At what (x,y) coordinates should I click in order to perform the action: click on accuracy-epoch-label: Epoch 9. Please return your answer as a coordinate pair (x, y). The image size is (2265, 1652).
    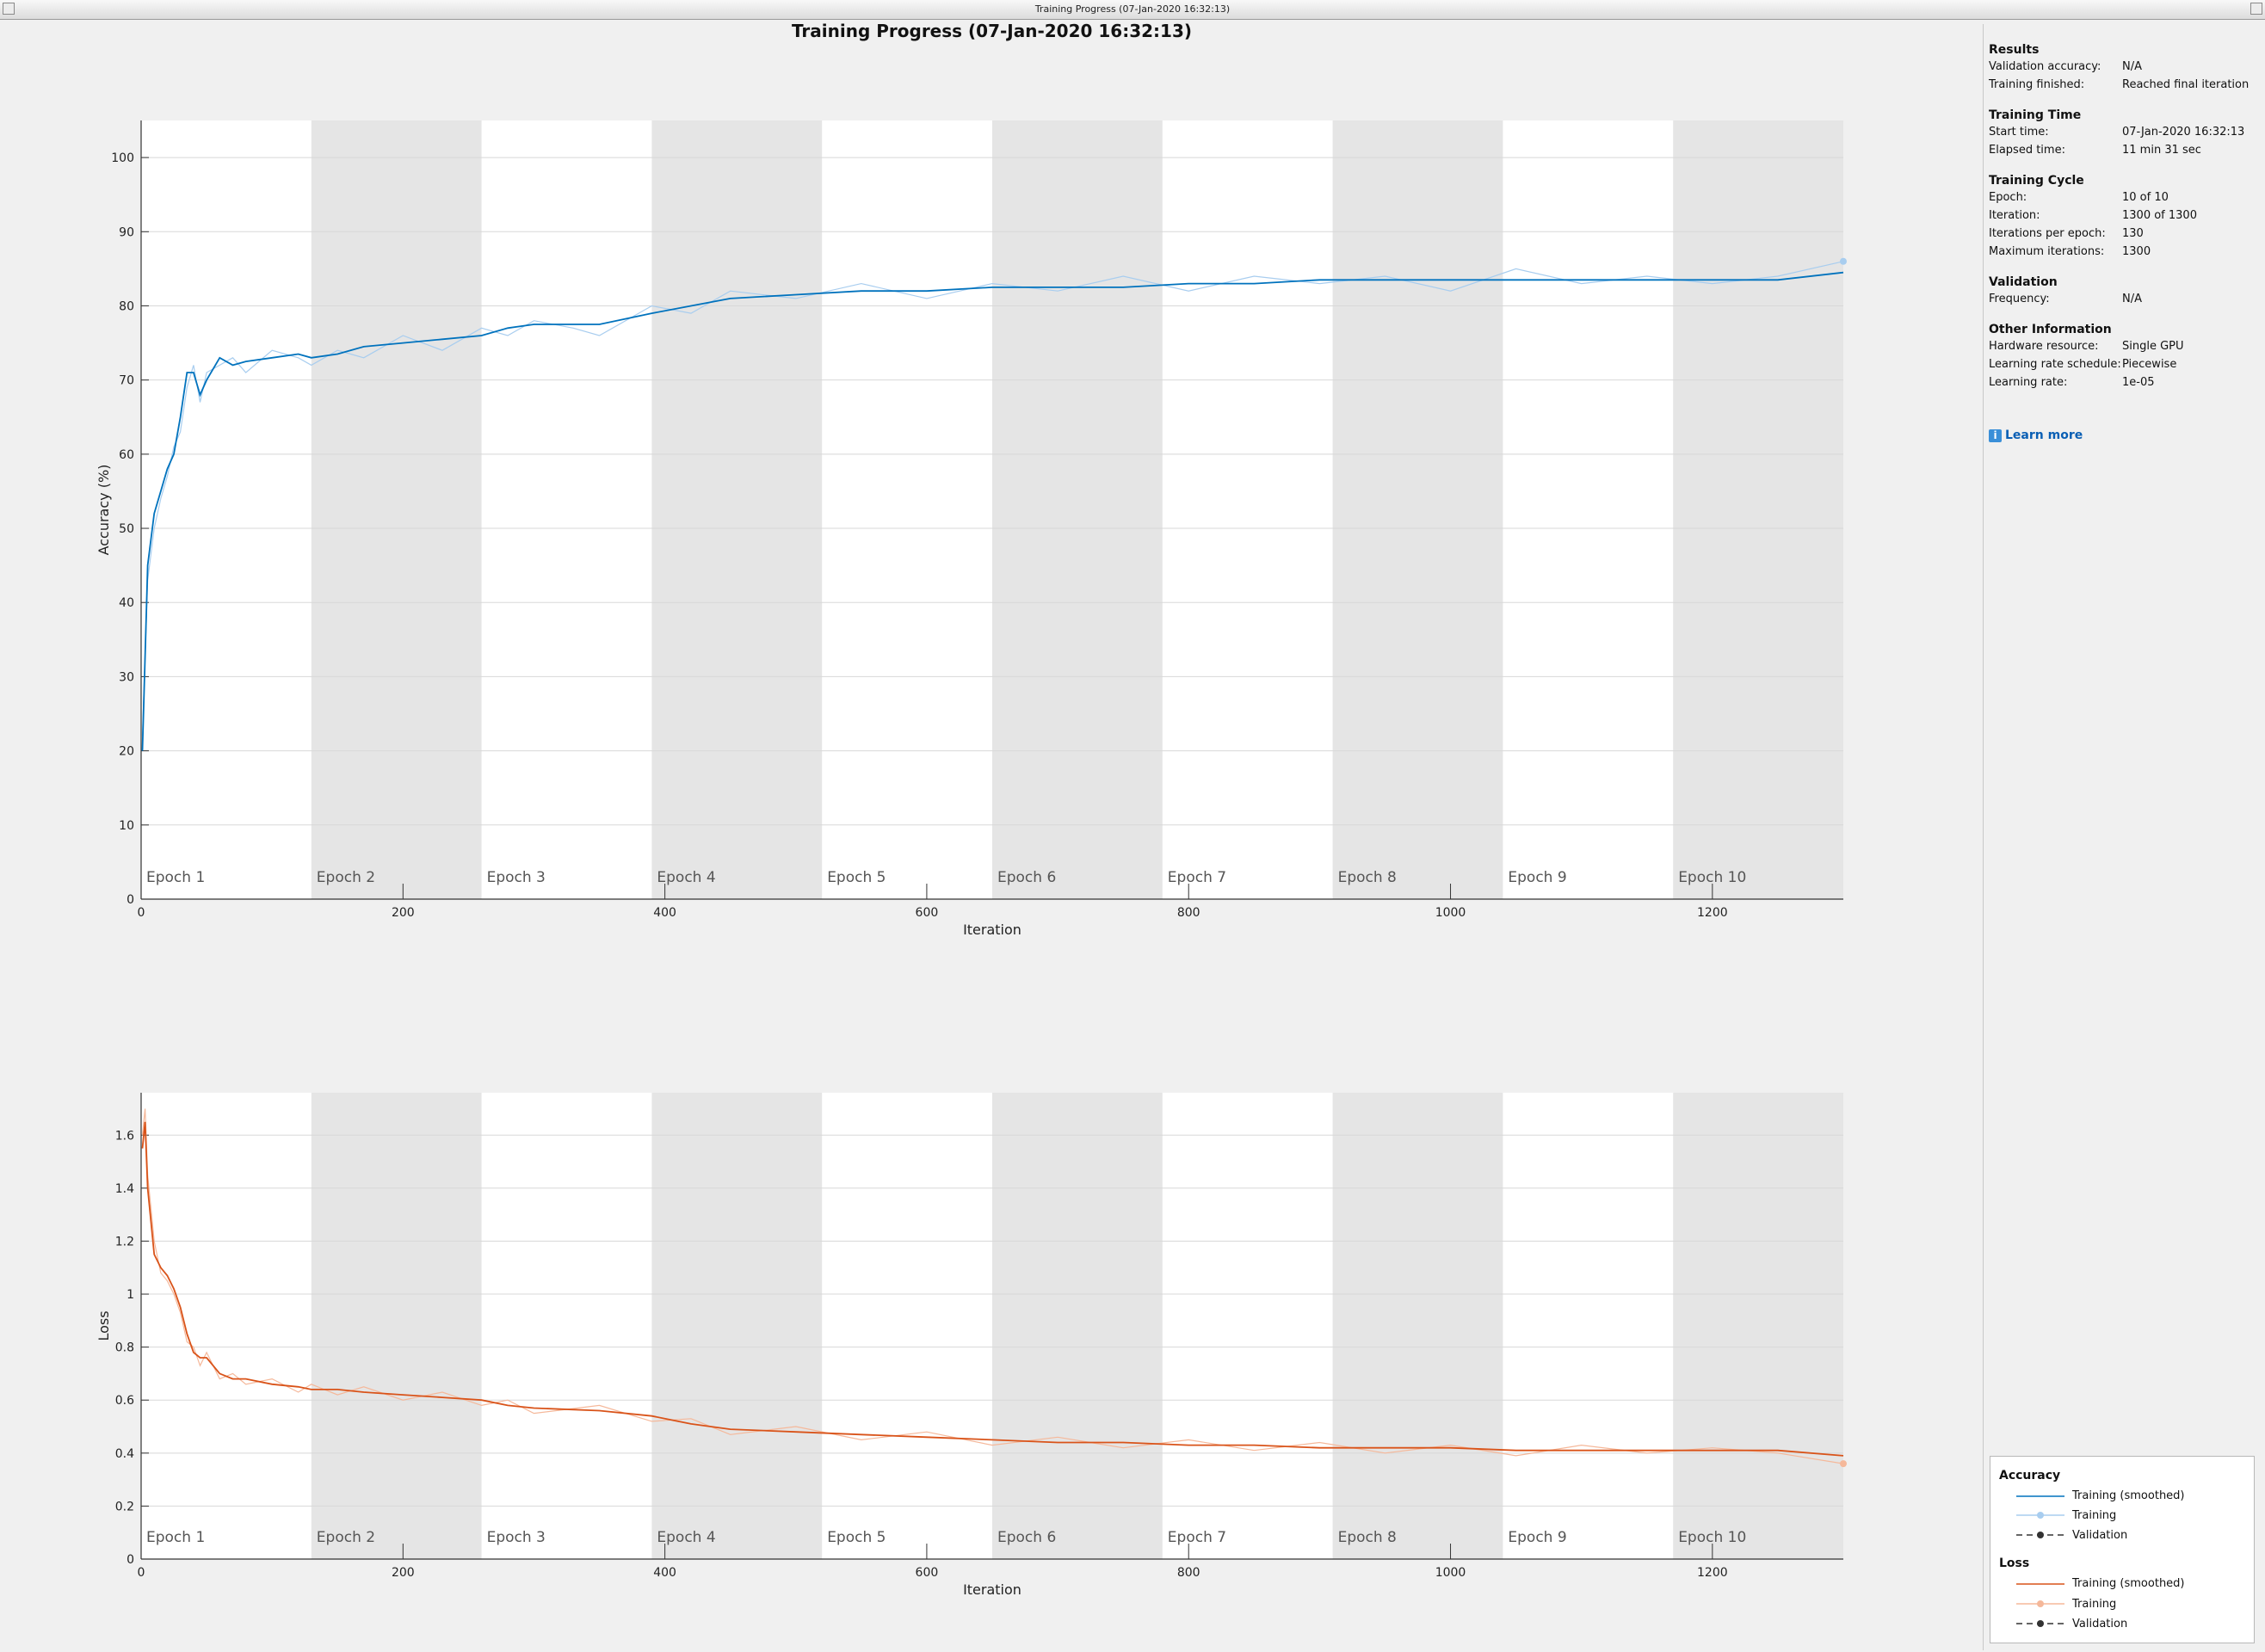
    Looking at the image, I should click on (1537, 877).